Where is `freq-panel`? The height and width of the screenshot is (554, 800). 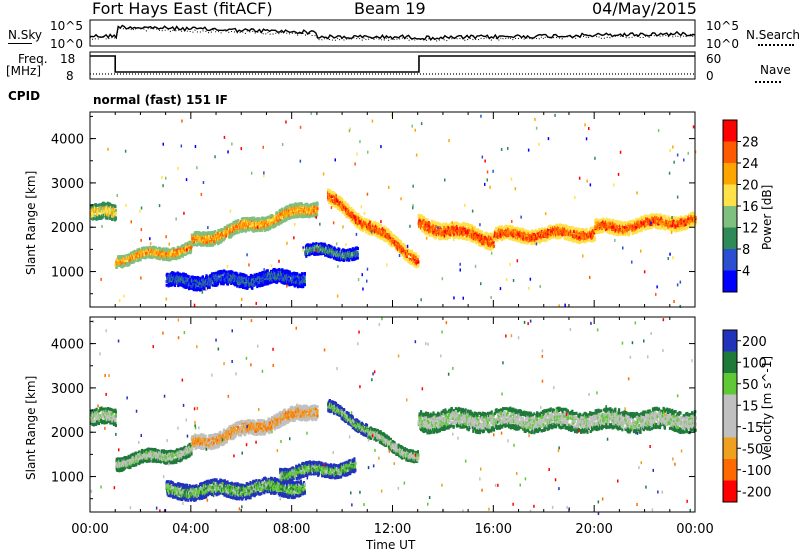 freq-panel is located at coordinates (392, 65).